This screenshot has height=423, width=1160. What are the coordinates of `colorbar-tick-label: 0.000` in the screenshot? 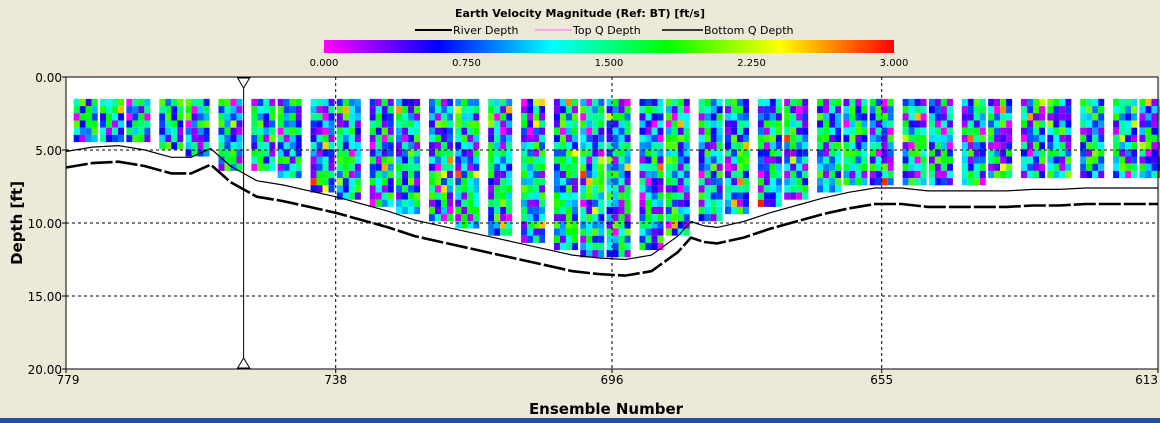 It's located at (324, 63).